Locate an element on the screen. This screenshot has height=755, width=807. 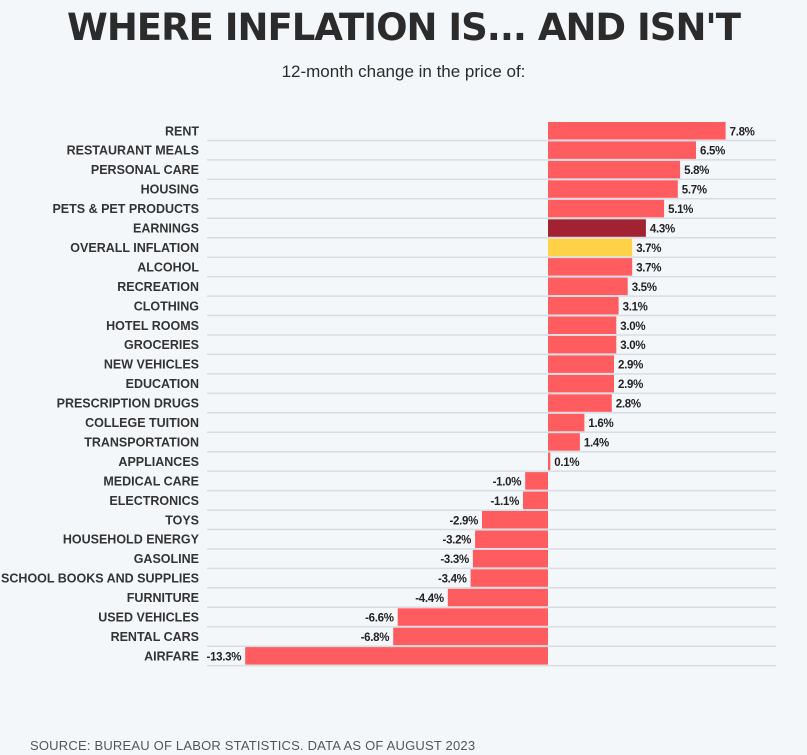
value-label-clothing: 3.1% is located at coordinates (635, 307).